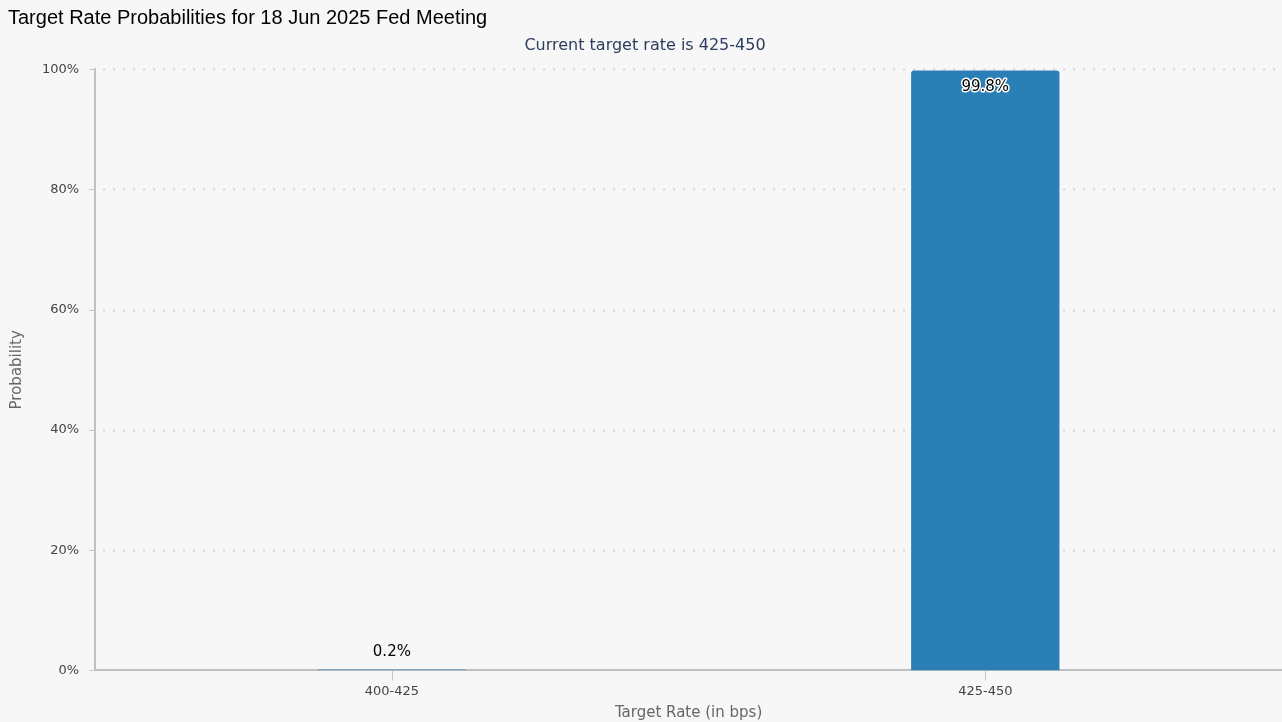  I want to click on chart-title: Target Rate Probabilities for 18 Jun 2025 Fed Meeting, so click(248, 16).